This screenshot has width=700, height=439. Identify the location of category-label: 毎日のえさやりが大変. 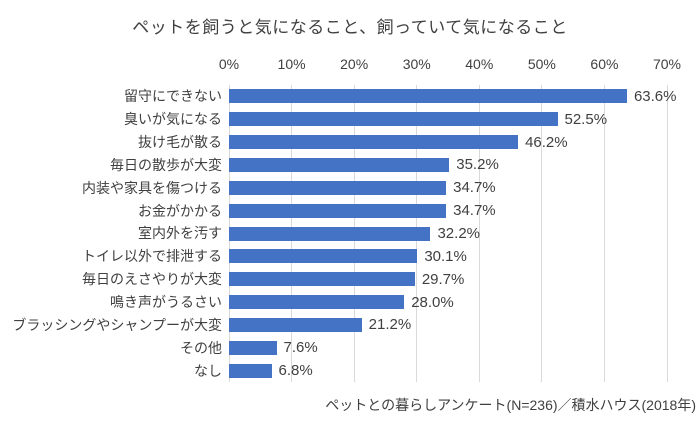
(152, 279).